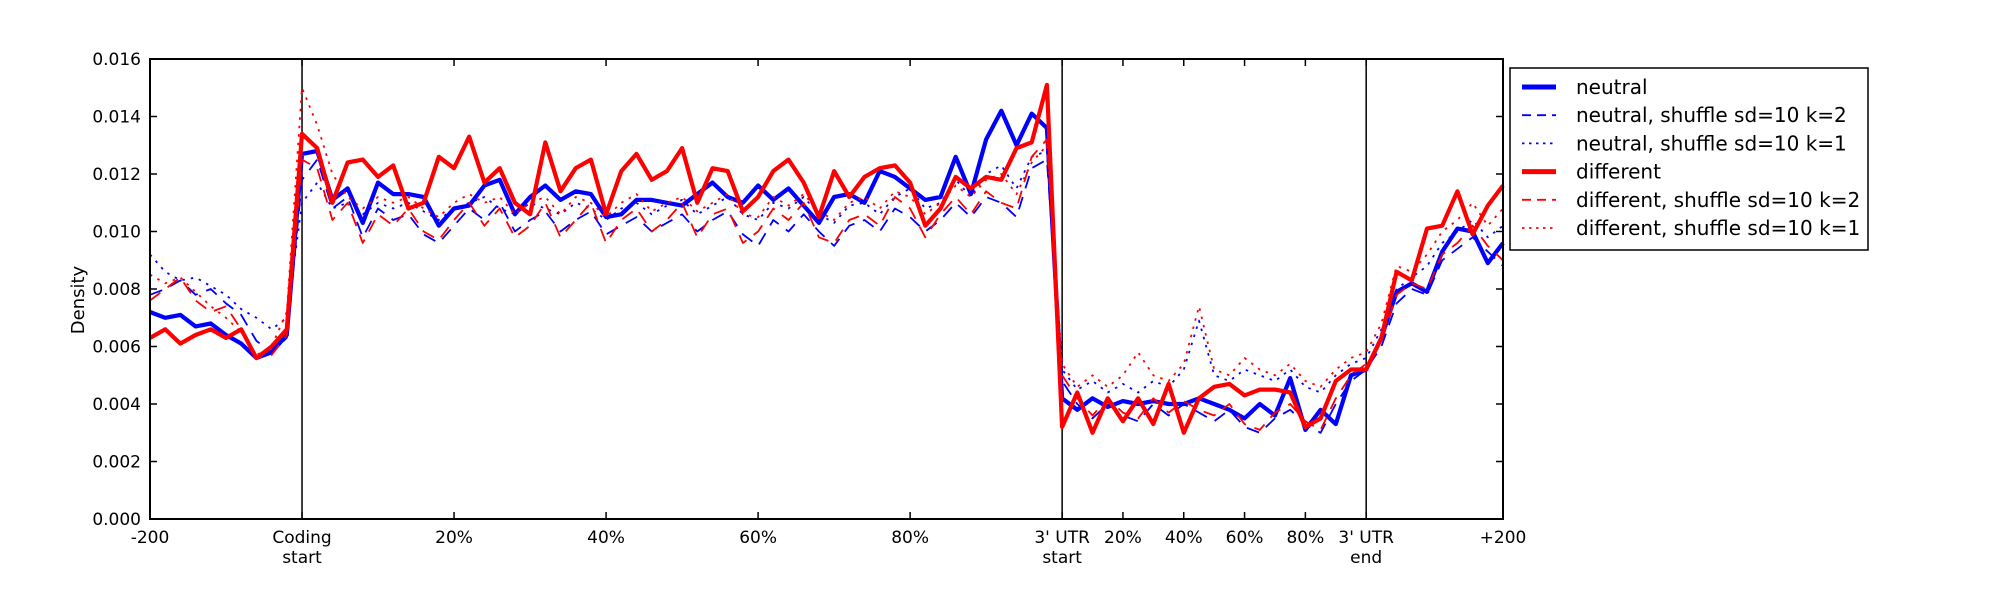 The width and height of the screenshot is (2000, 600). Describe the element at coordinates (150, 538) in the screenshot. I see `x-tick-label: -200` at that location.